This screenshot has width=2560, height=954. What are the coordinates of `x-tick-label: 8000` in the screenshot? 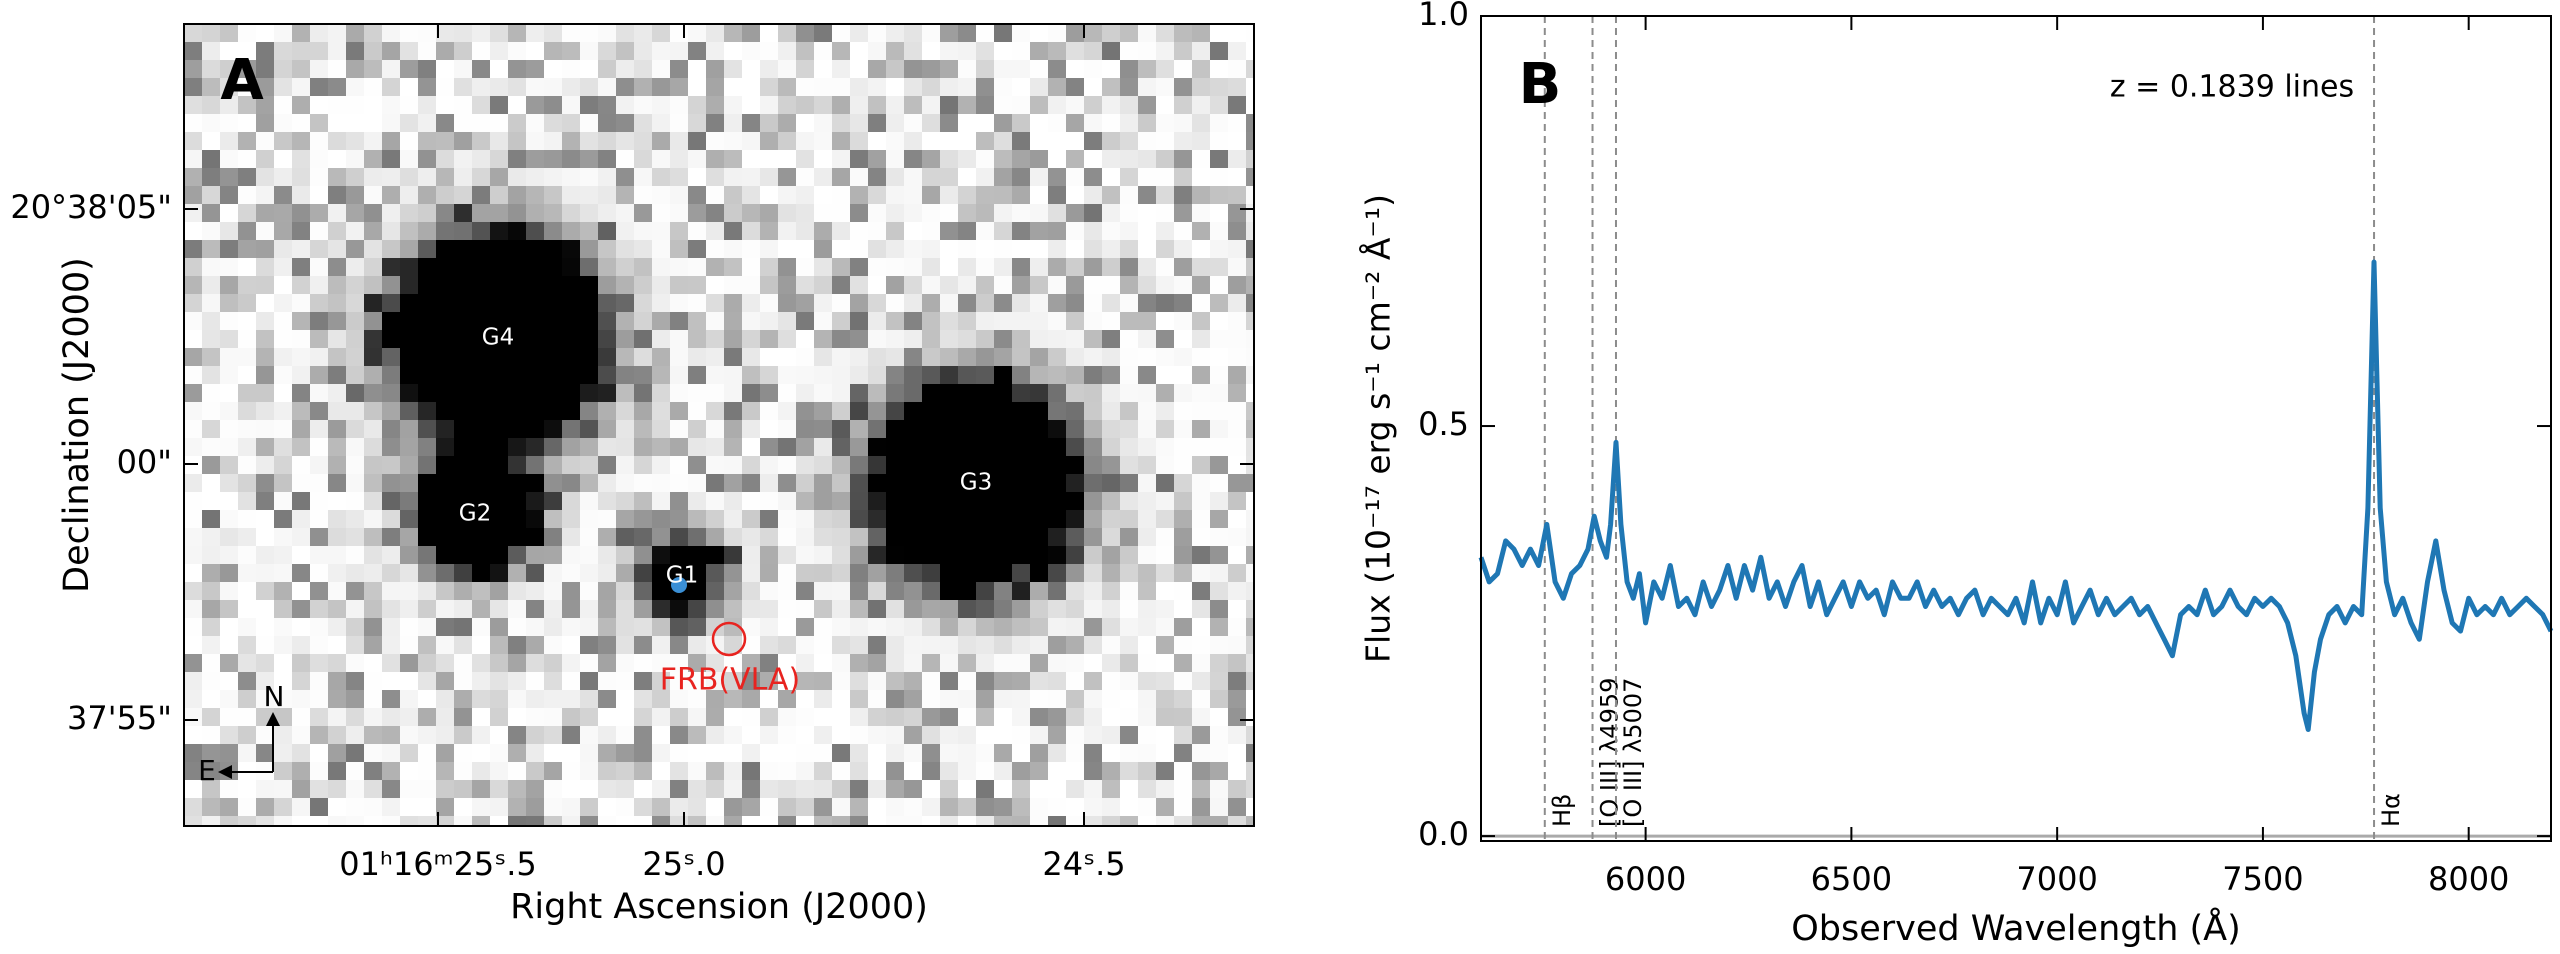 It's located at (2468, 879).